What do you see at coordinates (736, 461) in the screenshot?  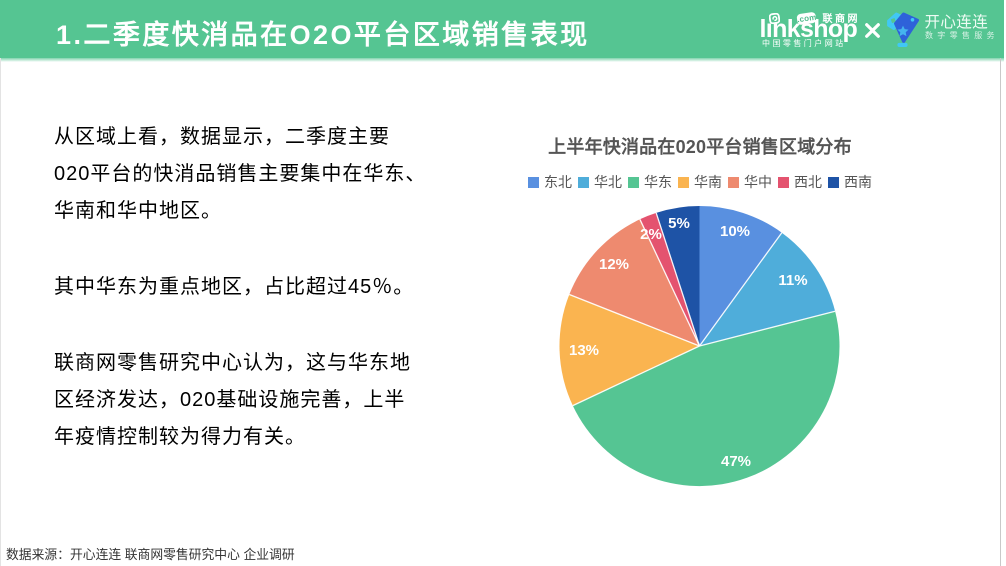 I see `svg-text: 47%` at bounding box center [736, 461].